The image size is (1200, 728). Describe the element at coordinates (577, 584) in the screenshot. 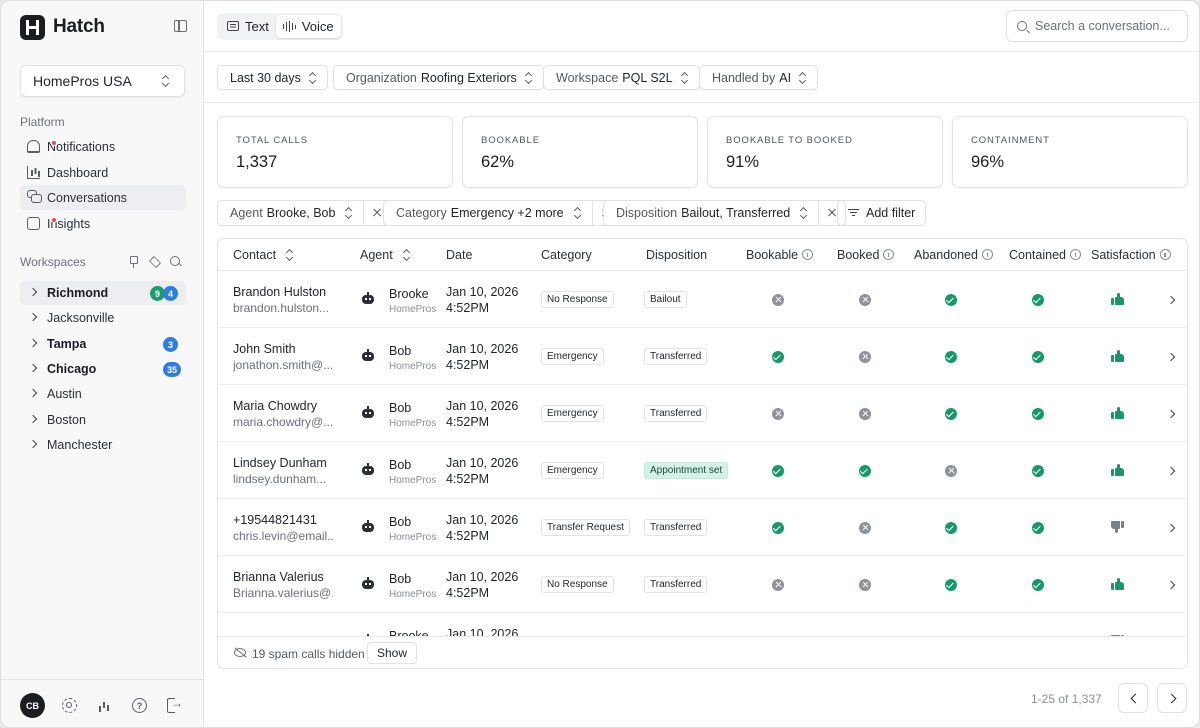

I see `category-tag: No Response` at that location.